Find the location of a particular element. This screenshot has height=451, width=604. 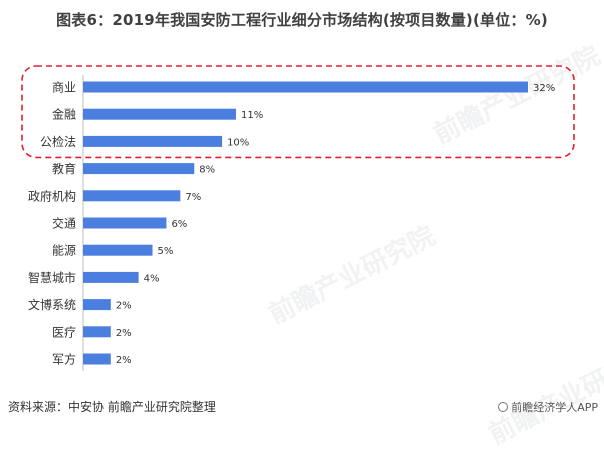

source-note: 资料来源：中安协 前瞻产业研究院整理 is located at coordinates (112, 407).